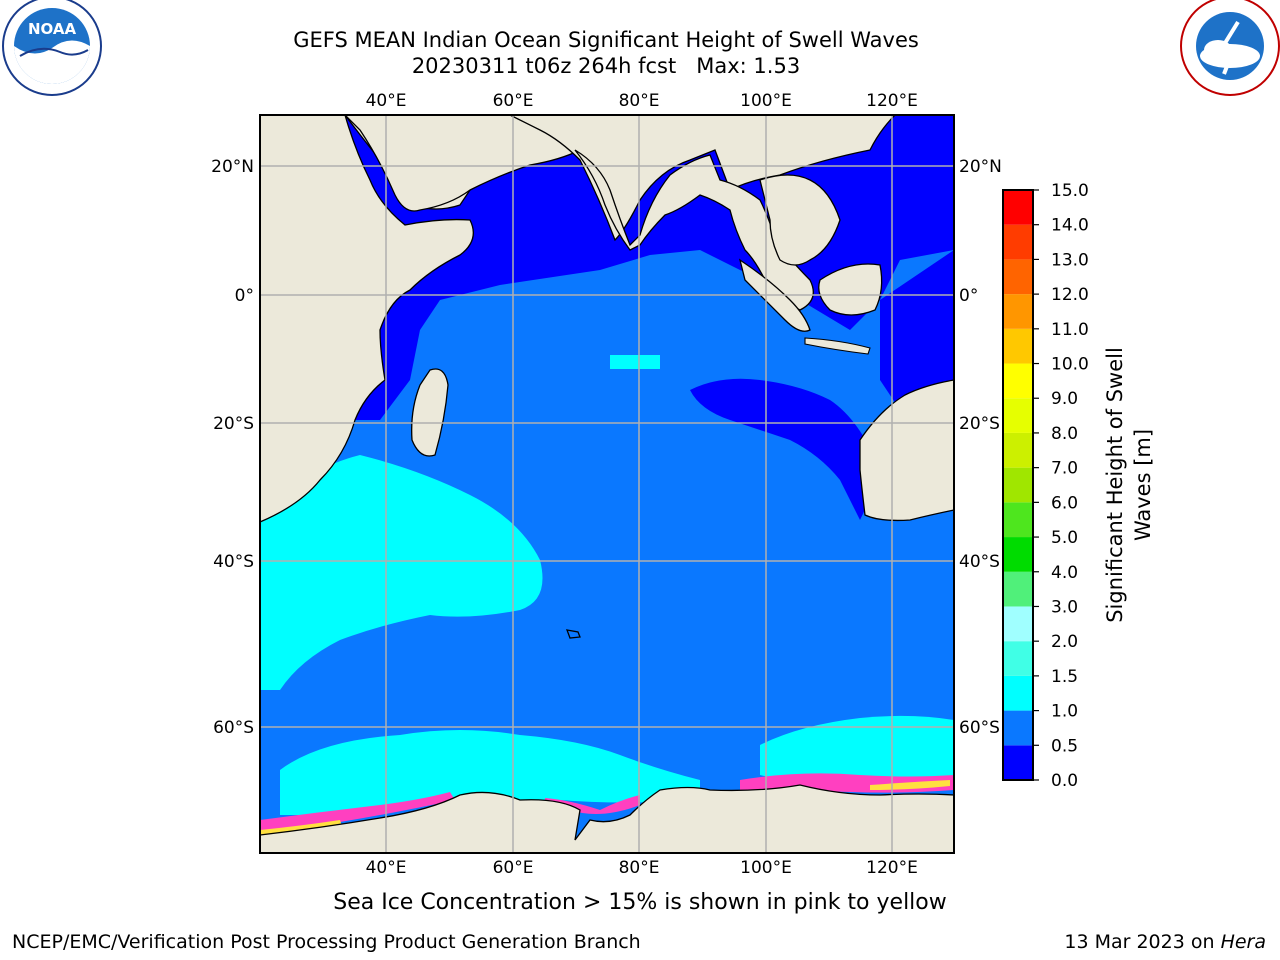  Describe the element at coordinates (1064, 469) in the screenshot. I see `colorbar-tick-label: 7.0` at that location.